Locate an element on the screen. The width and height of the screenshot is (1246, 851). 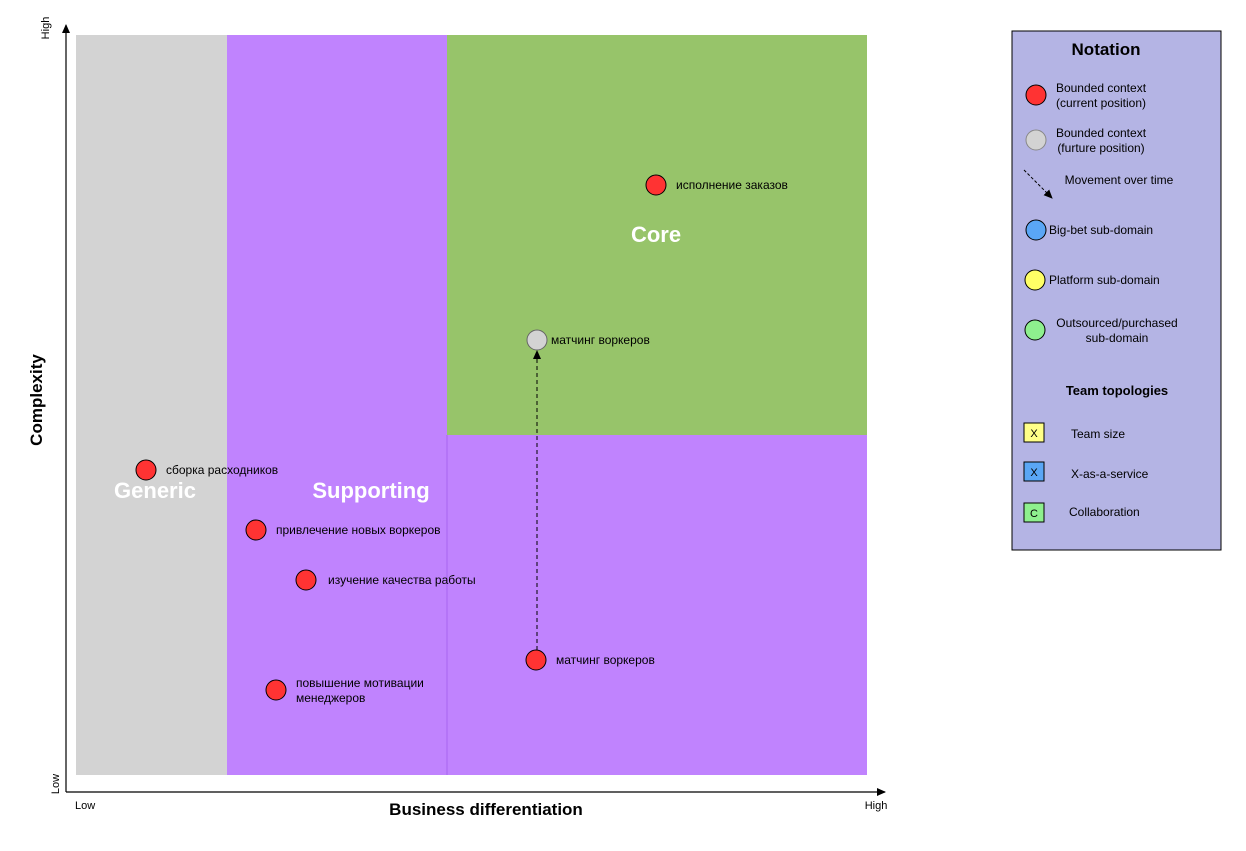
context-marker-work-quality is located at coordinates (306, 580).